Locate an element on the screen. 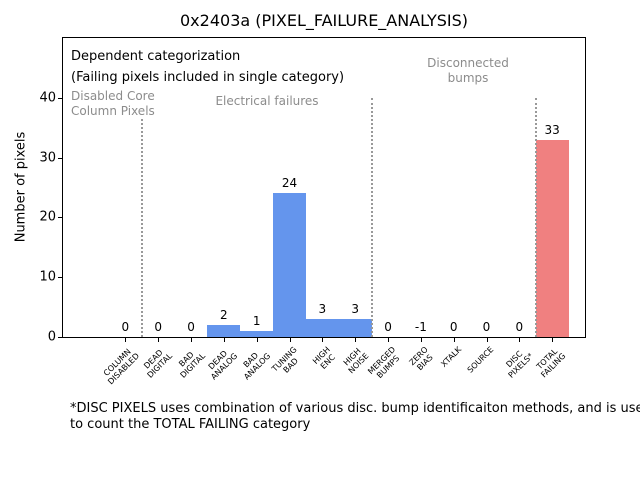  x-tick-label-zero-bias: ZERO BIAS is located at coordinates (422, 359).